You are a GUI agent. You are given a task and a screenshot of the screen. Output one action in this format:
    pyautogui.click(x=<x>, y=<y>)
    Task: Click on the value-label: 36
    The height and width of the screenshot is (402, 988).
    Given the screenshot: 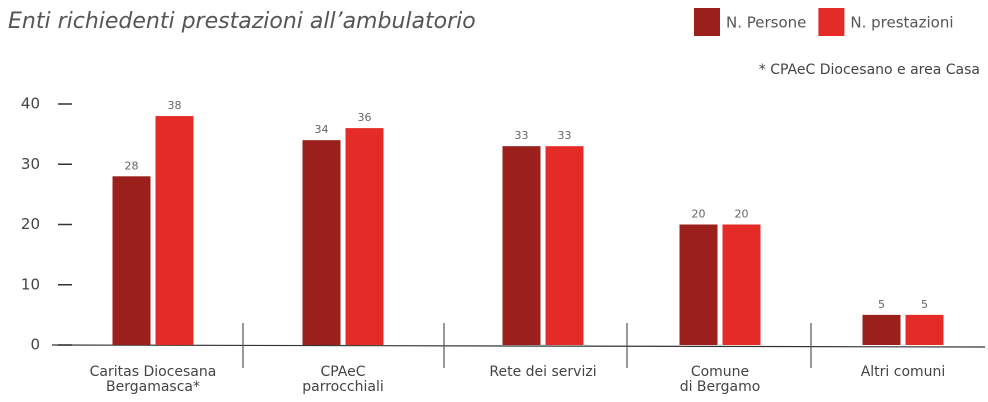 What is the action you would take?
    pyautogui.click(x=365, y=117)
    